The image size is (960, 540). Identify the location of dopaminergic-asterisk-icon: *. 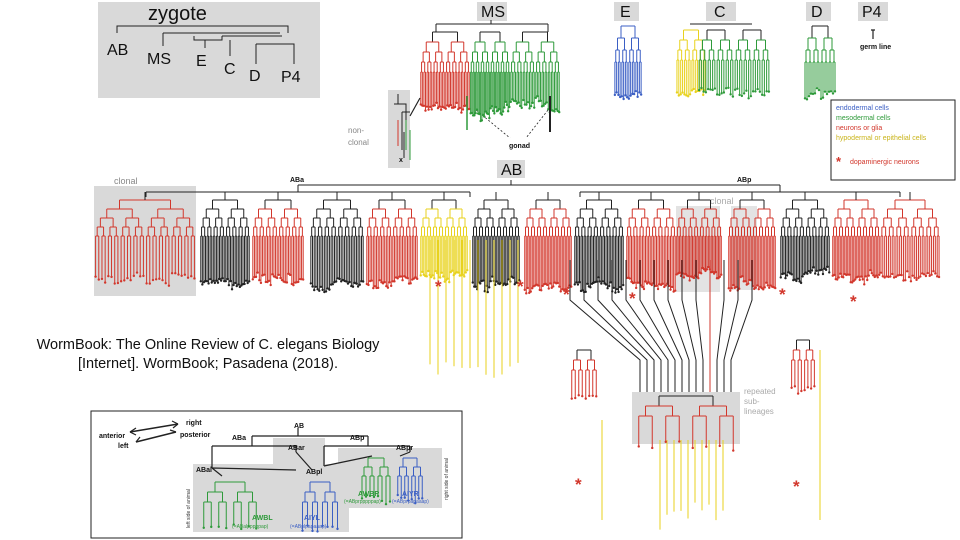
(782, 294).